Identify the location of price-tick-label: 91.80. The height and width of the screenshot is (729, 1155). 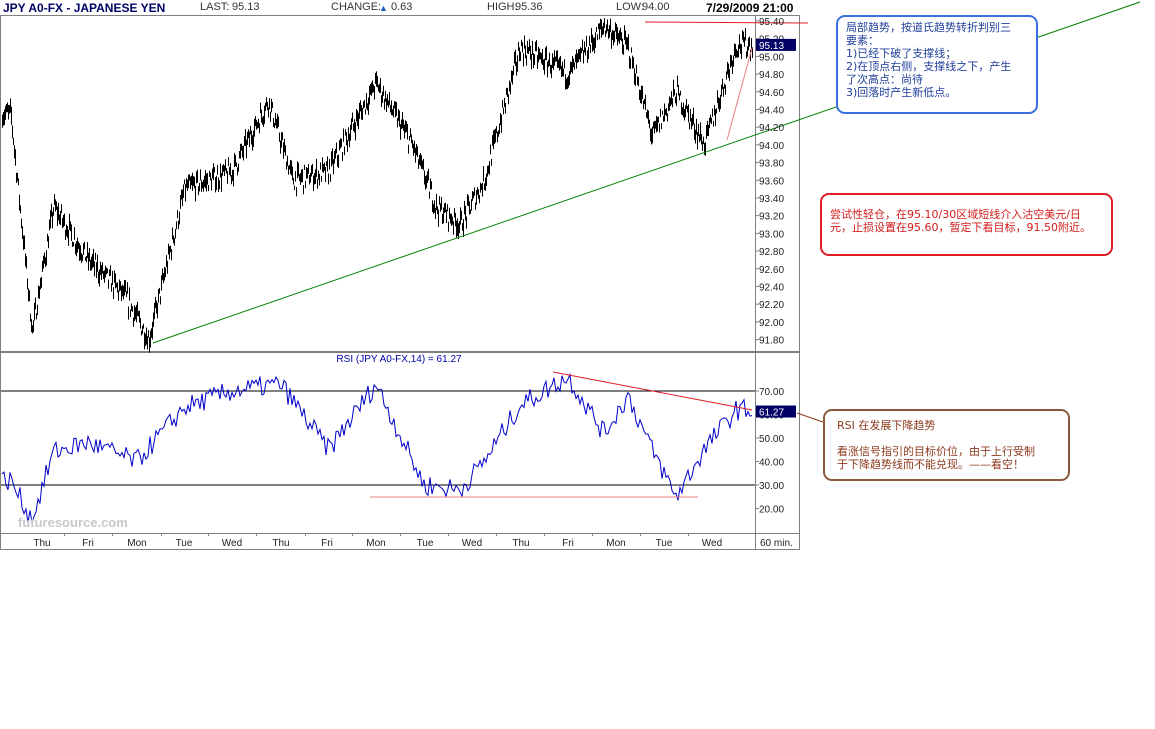
(771, 341).